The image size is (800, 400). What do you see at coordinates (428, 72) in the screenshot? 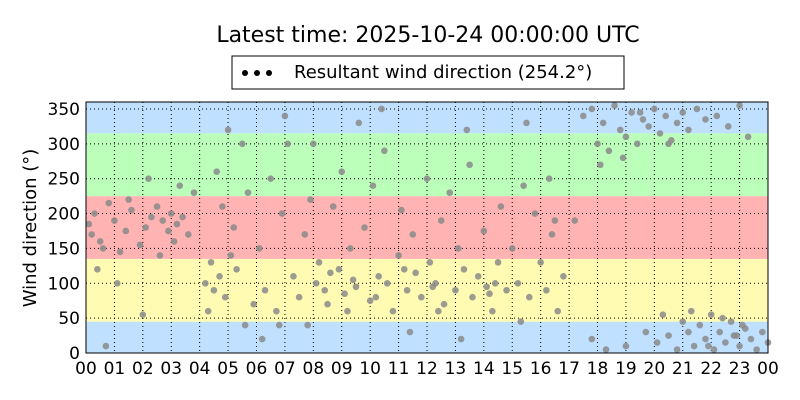
I see `legend-box` at bounding box center [428, 72].